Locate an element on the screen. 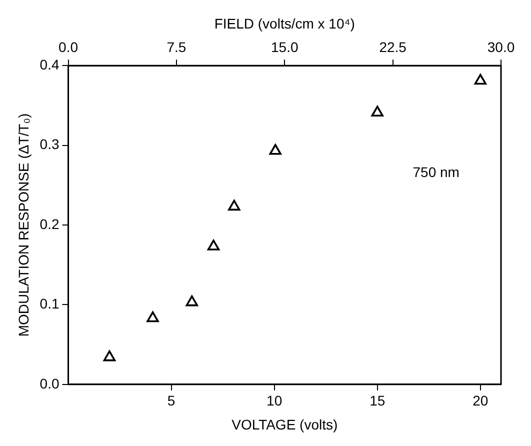 This screenshot has height=446, width=531. y-tick-label: 0.2 is located at coordinates (50, 224).